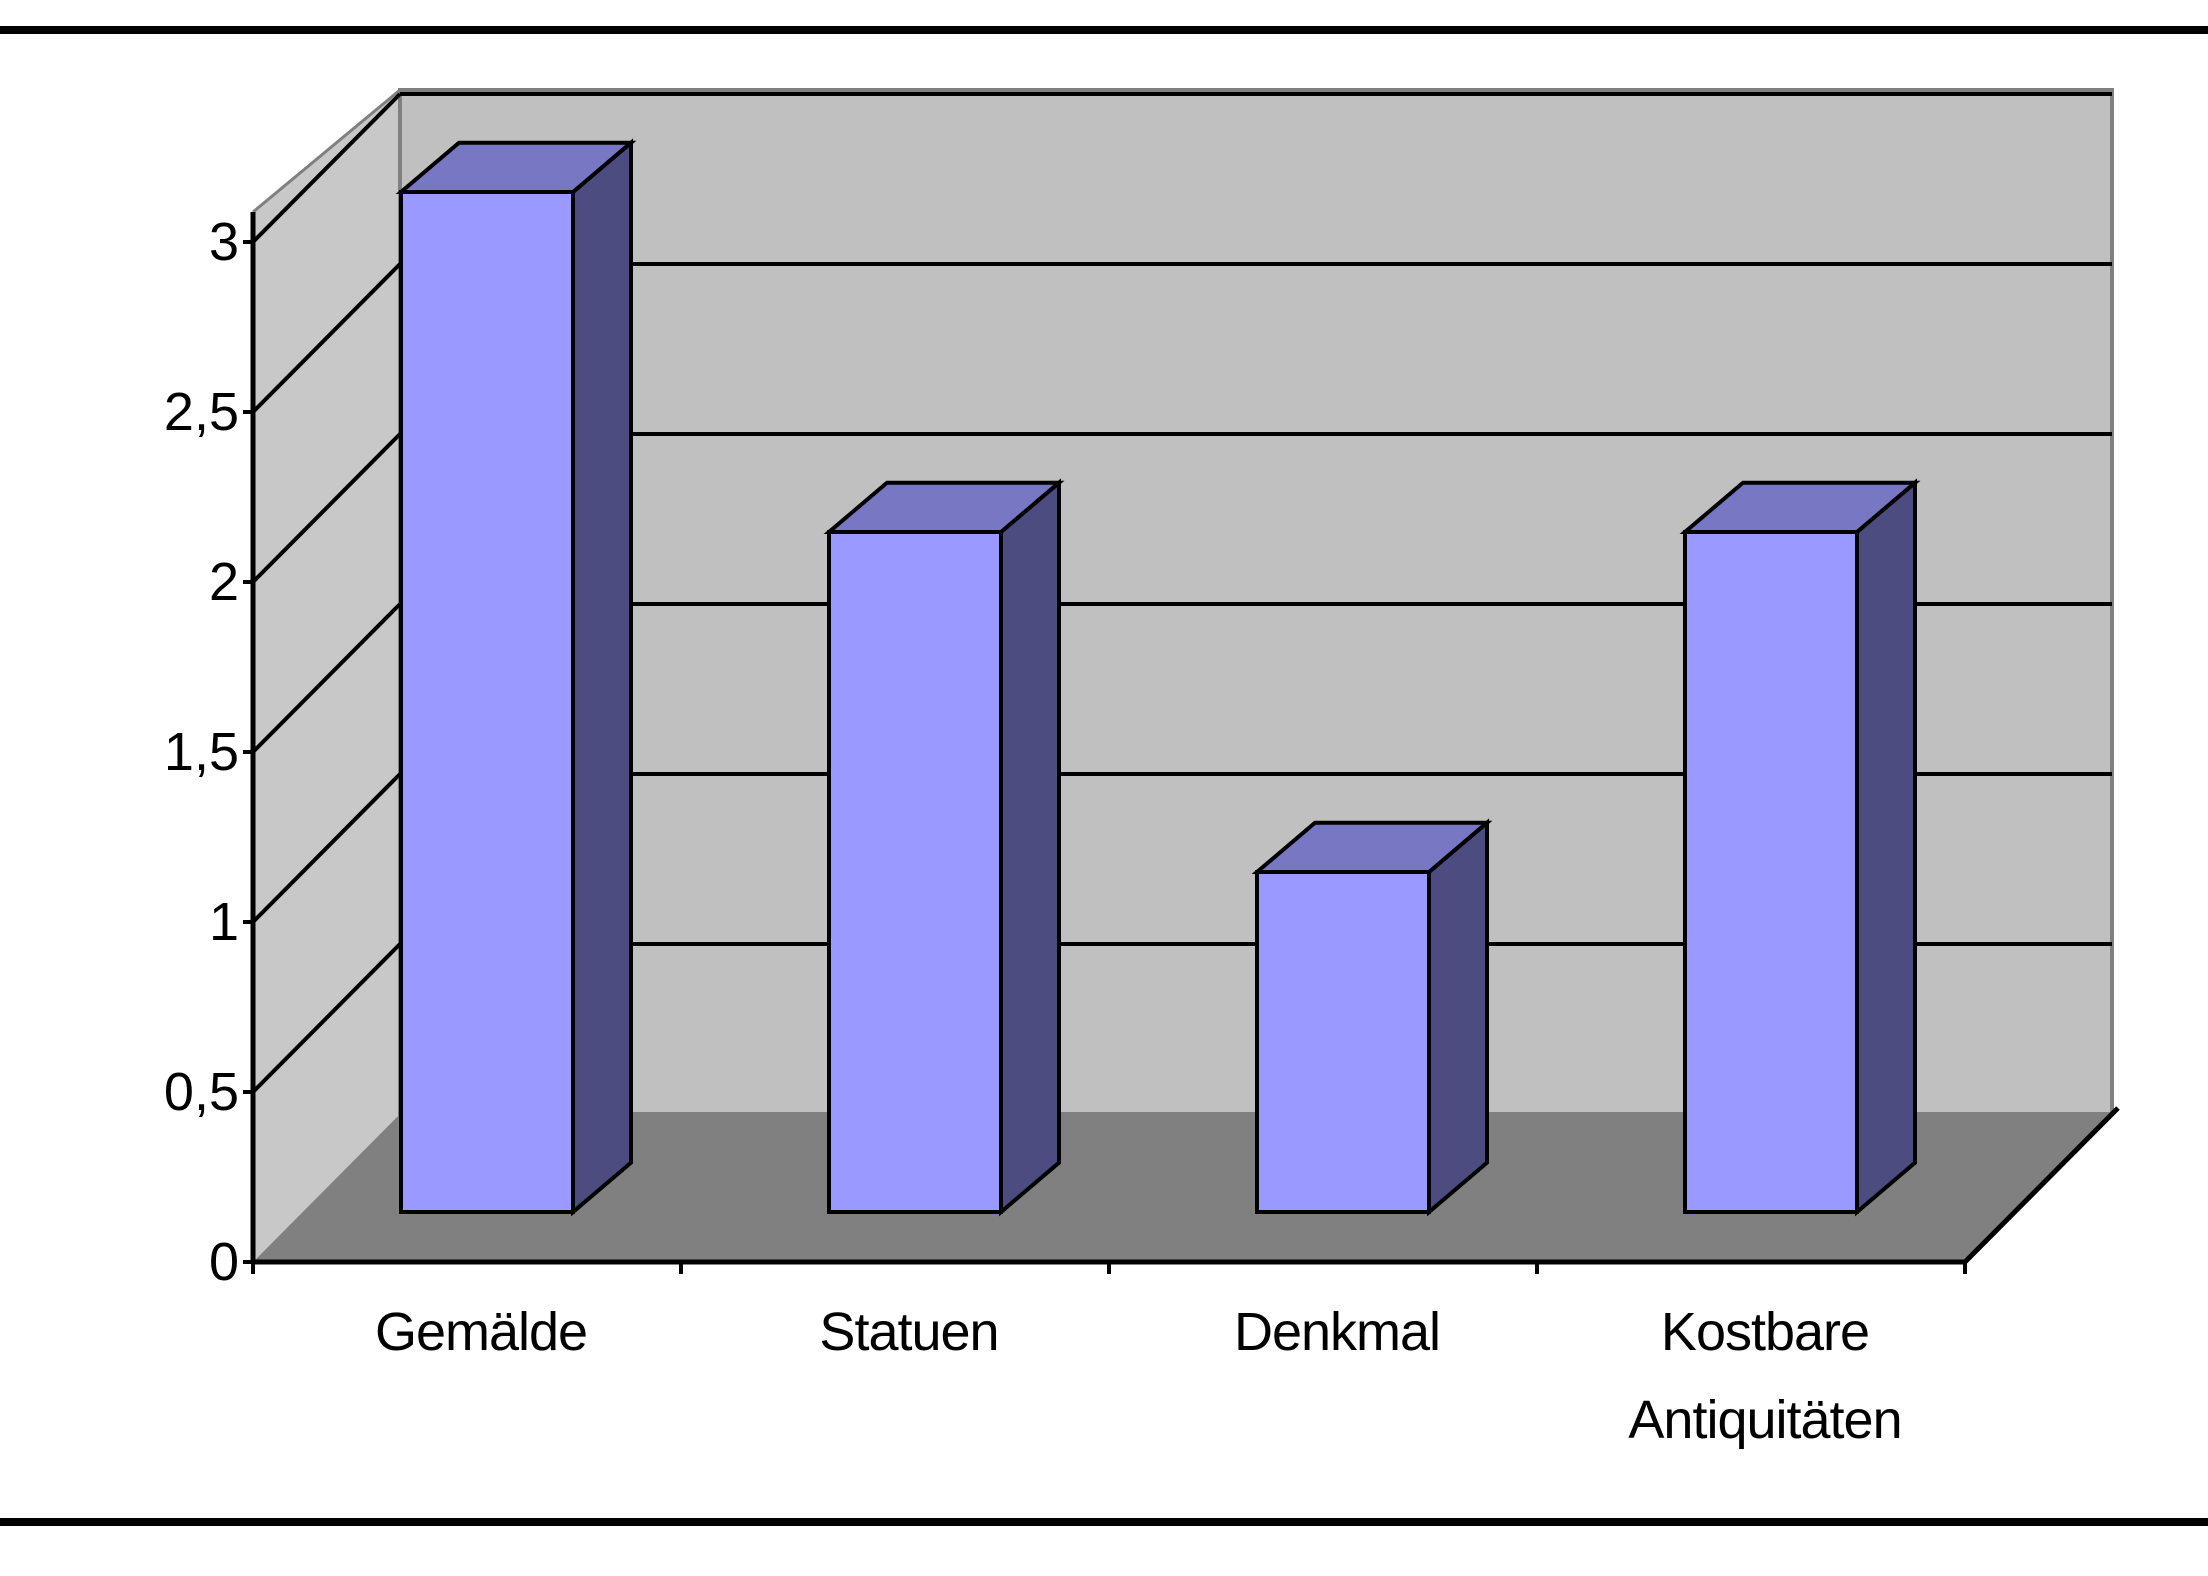 The width and height of the screenshot is (2208, 1576). Describe the element at coordinates (224, 582) in the screenshot. I see `y-tick-label: 2` at that location.